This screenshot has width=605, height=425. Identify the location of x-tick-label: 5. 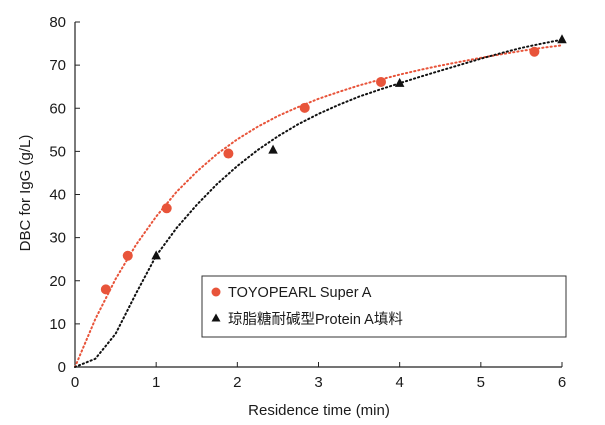
(481, 382).